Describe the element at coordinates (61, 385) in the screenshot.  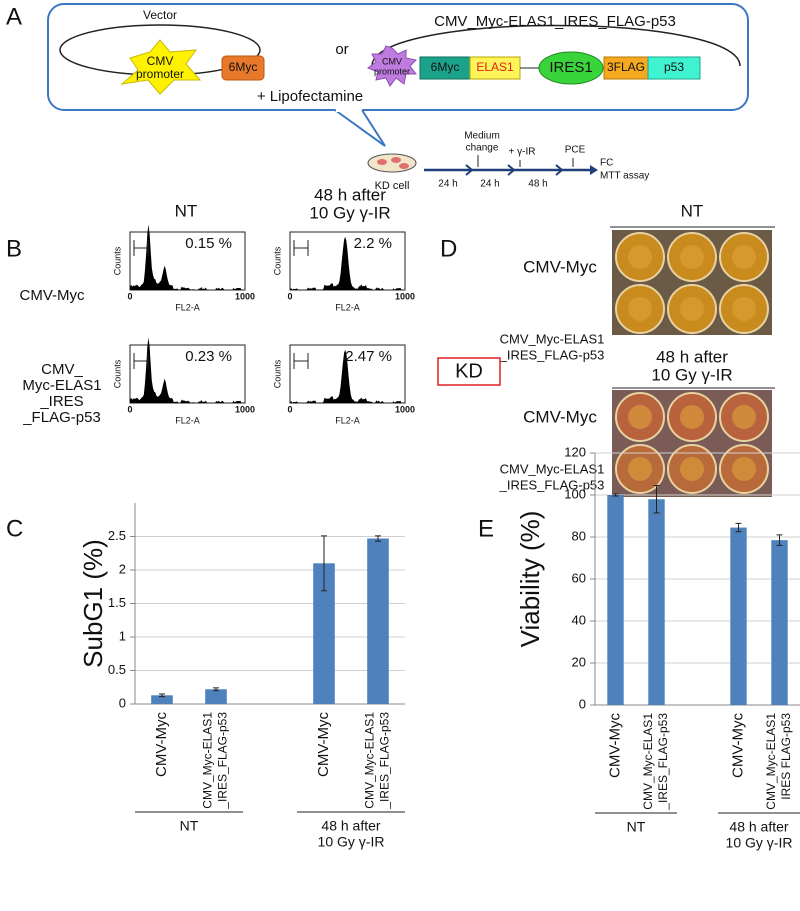
I see `row-label: Myc-ELAS1` at that location.